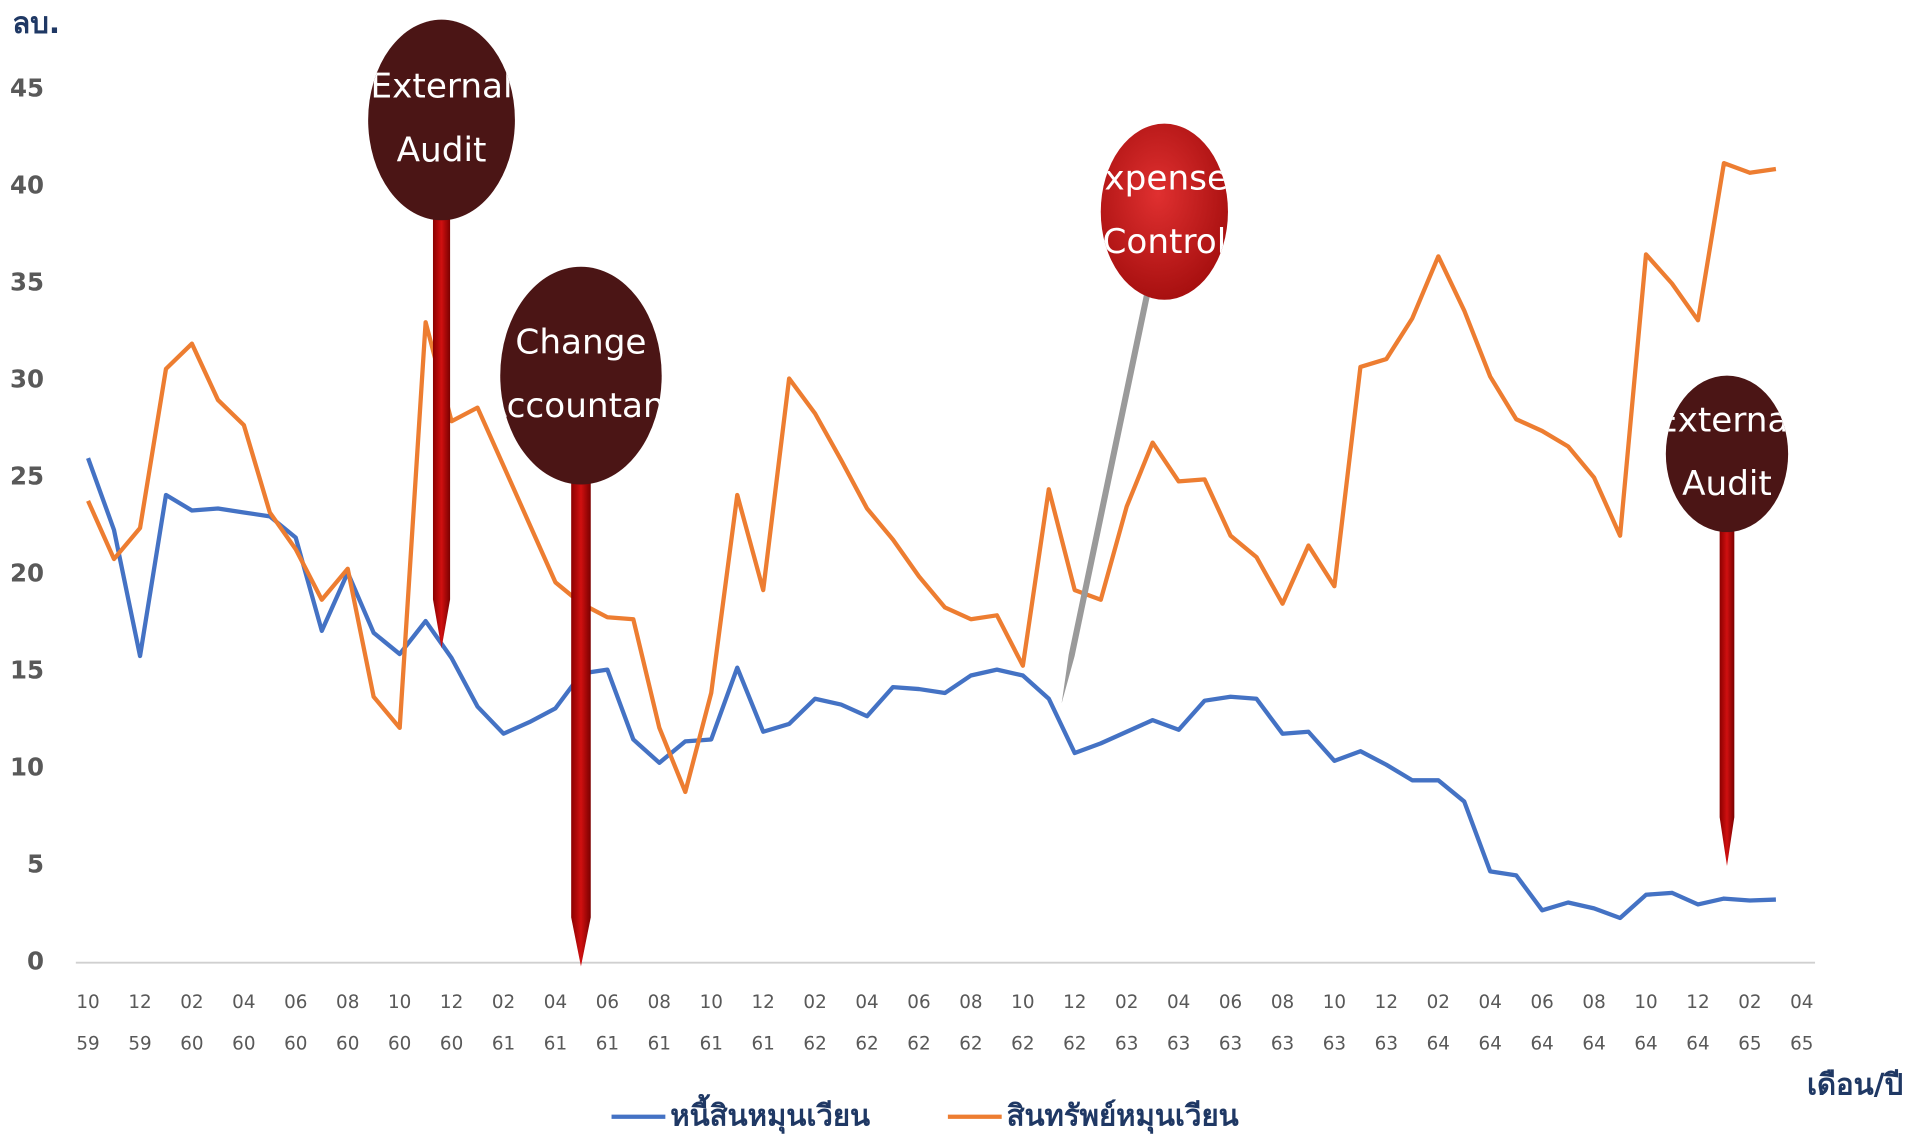 The height and width of the screenshot is (1134, 1908). What do you see at coordinates (659, 1023) in the screenshot?
I see `x-tick-label: 08 61` at bounding box center [659, 1023].